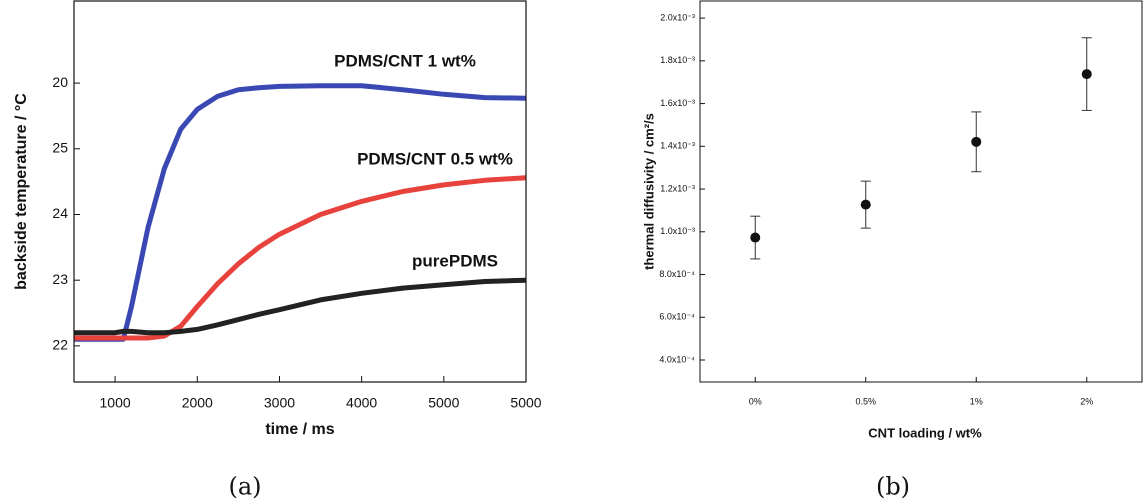  I want to click on y-axis-title: backside temperature / °C, so click(21, 191).